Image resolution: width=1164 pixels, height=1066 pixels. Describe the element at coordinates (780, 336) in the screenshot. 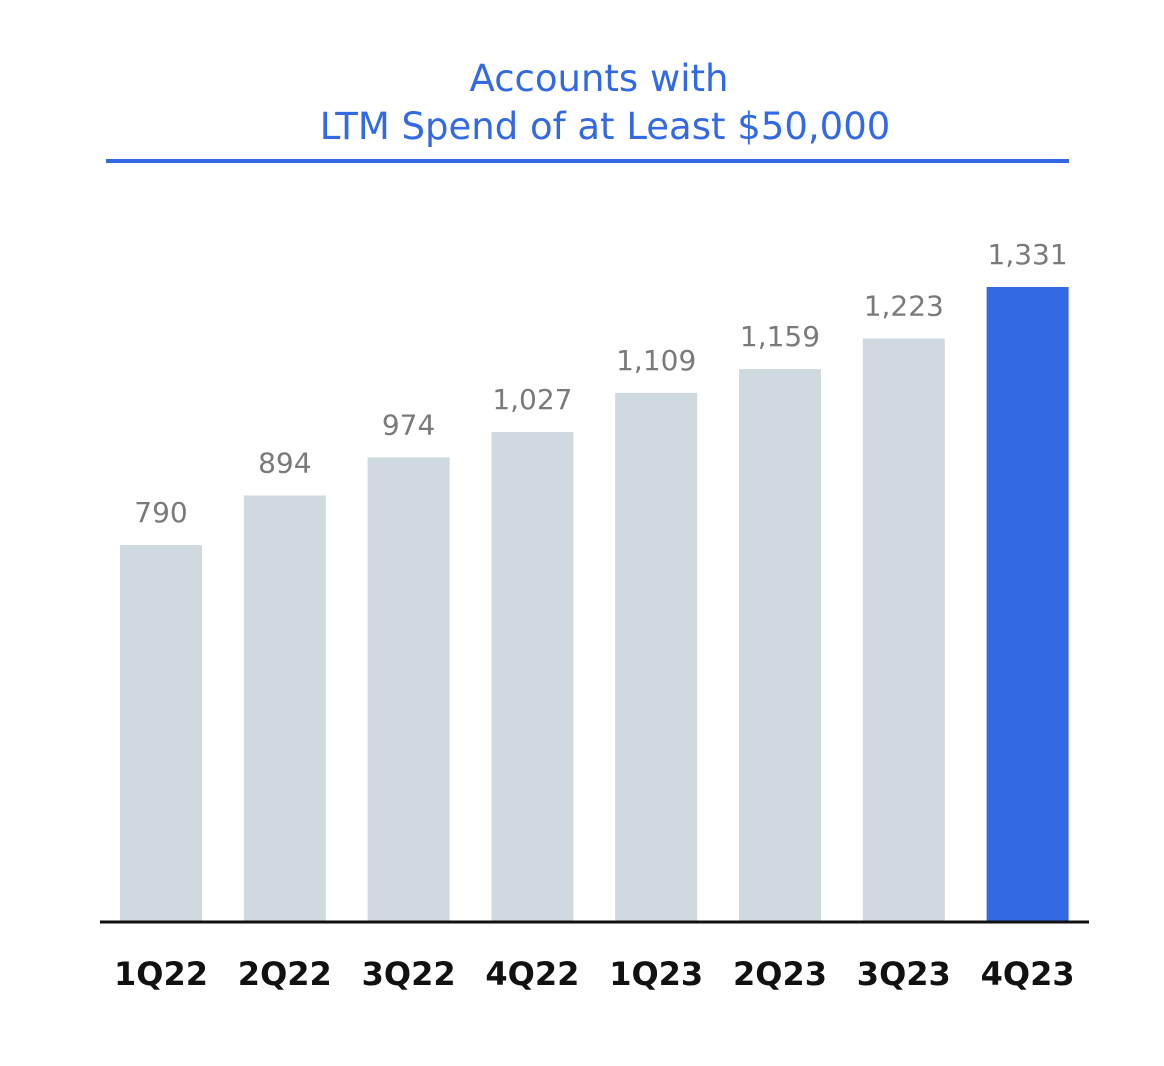

I see `value-label-2q23: 1,159` at that location.